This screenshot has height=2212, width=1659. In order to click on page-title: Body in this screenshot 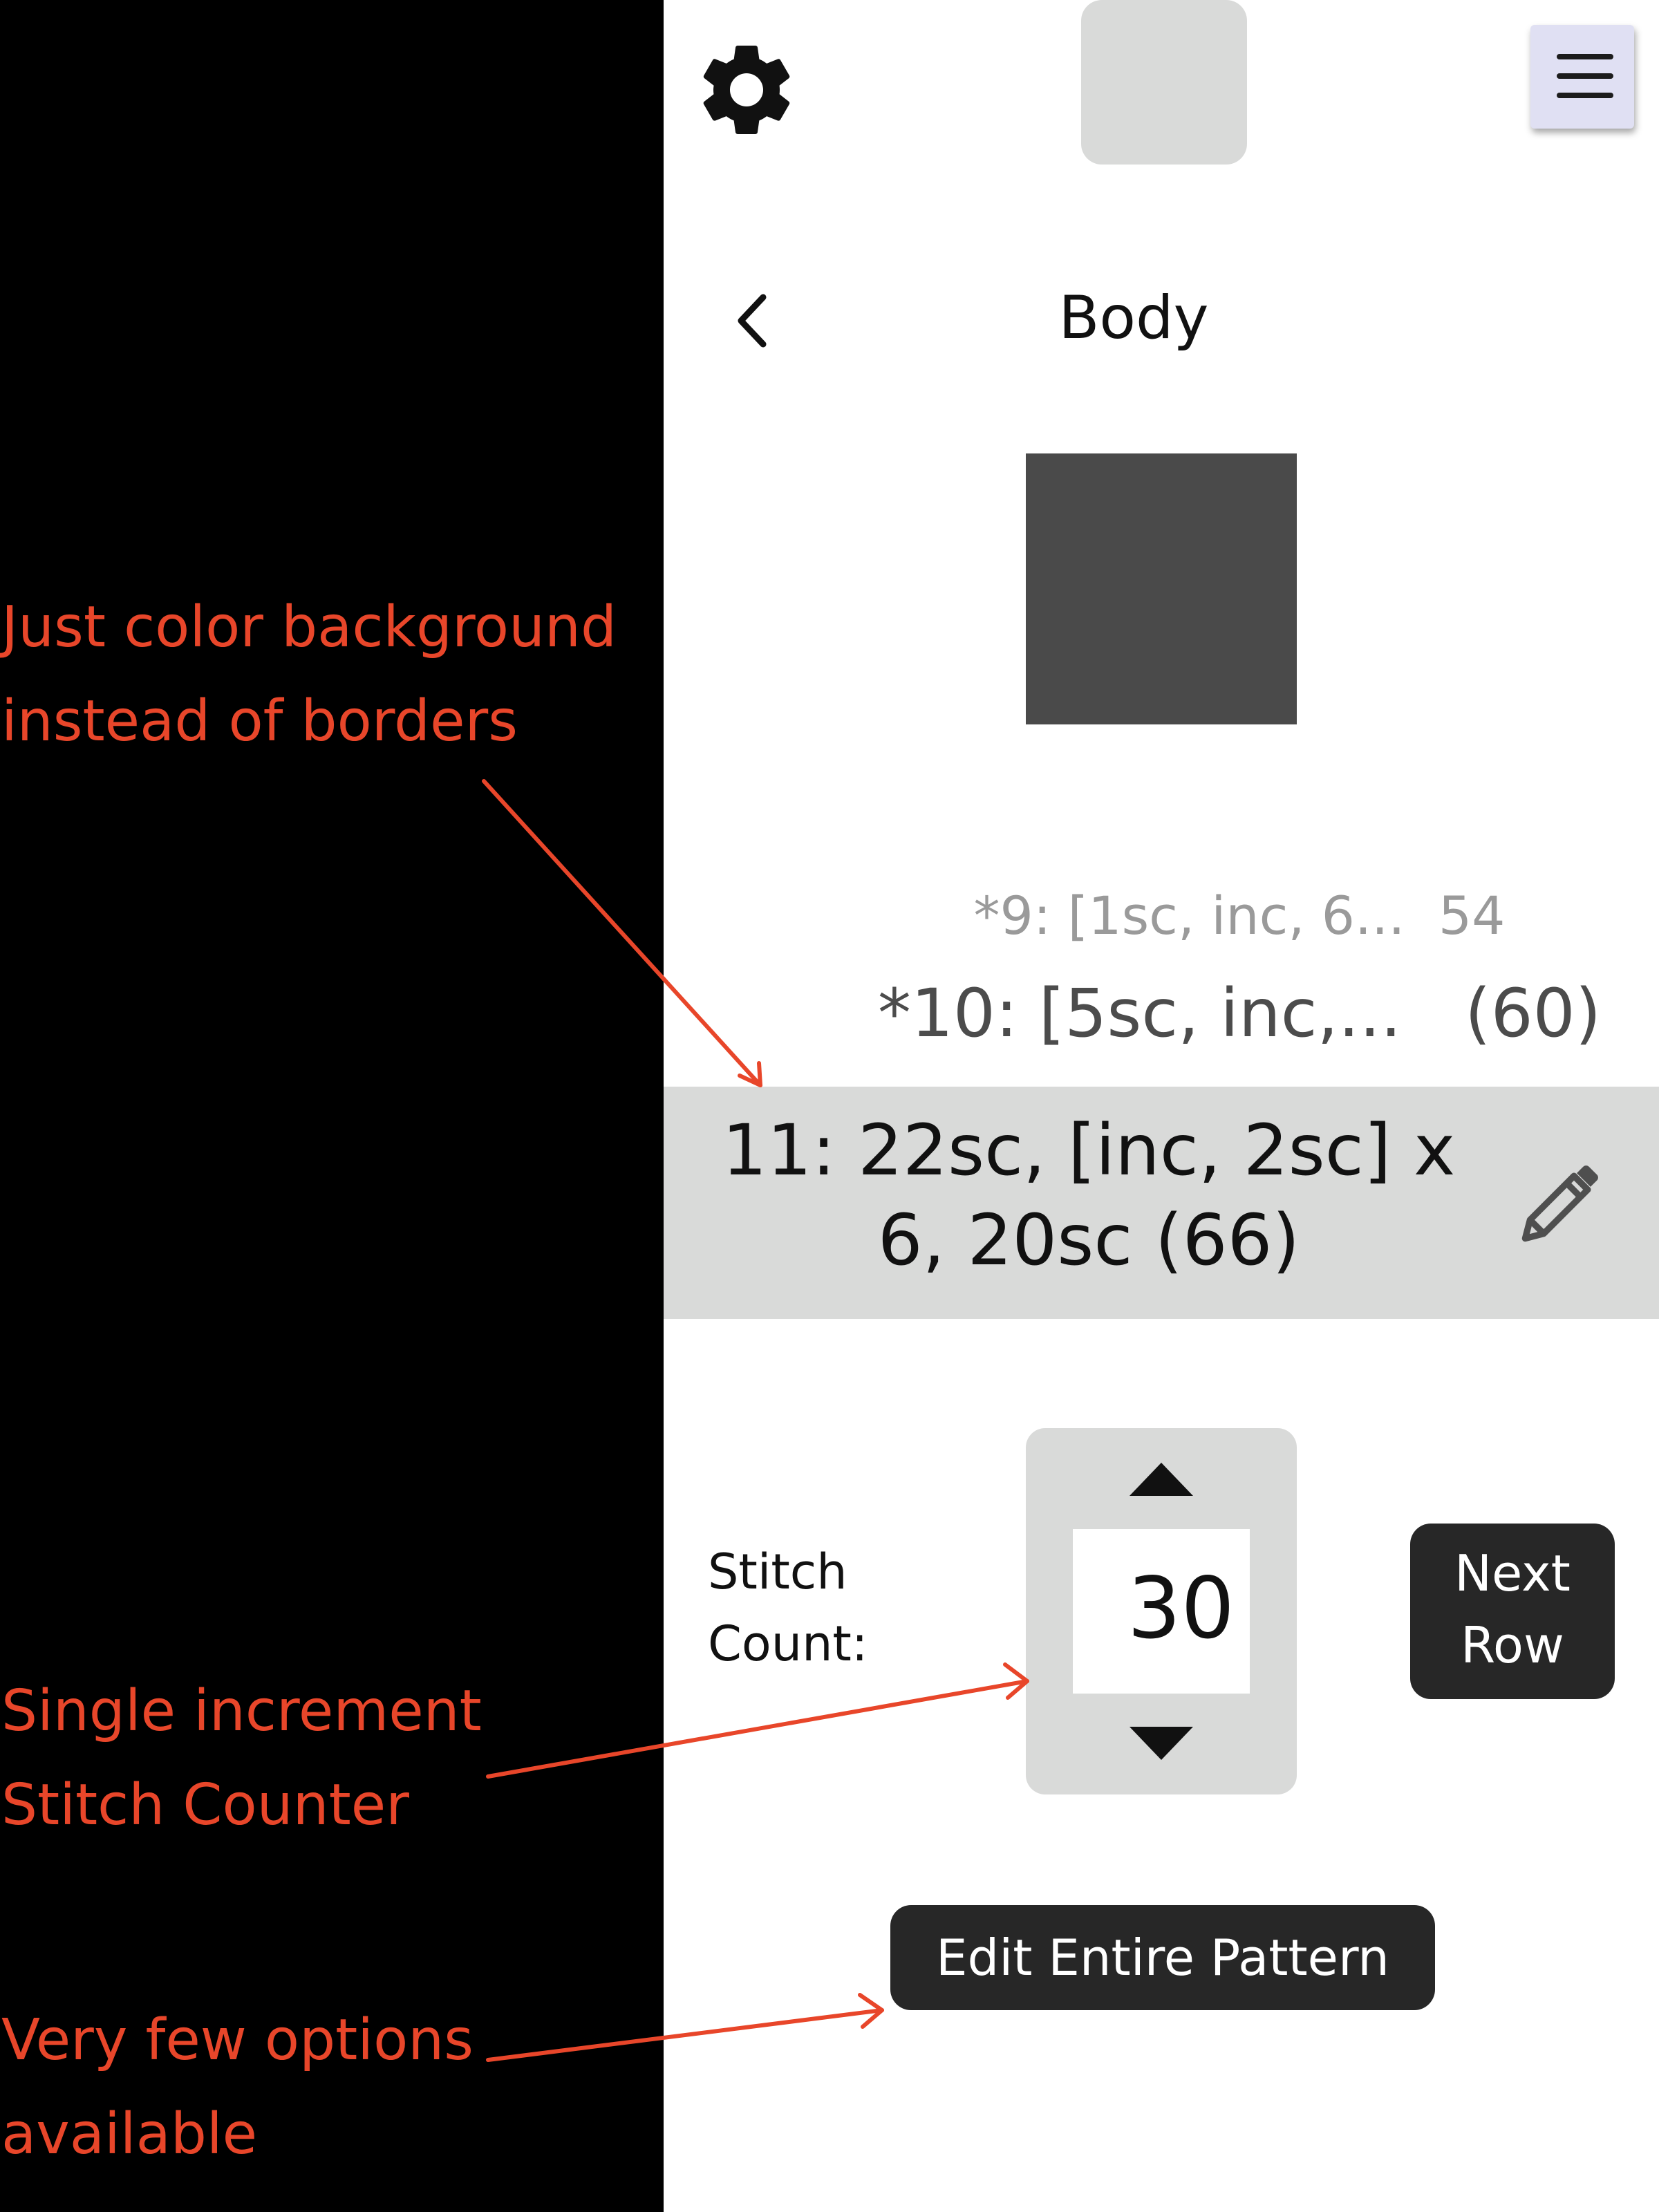, I will do `click(1133, 318)`.